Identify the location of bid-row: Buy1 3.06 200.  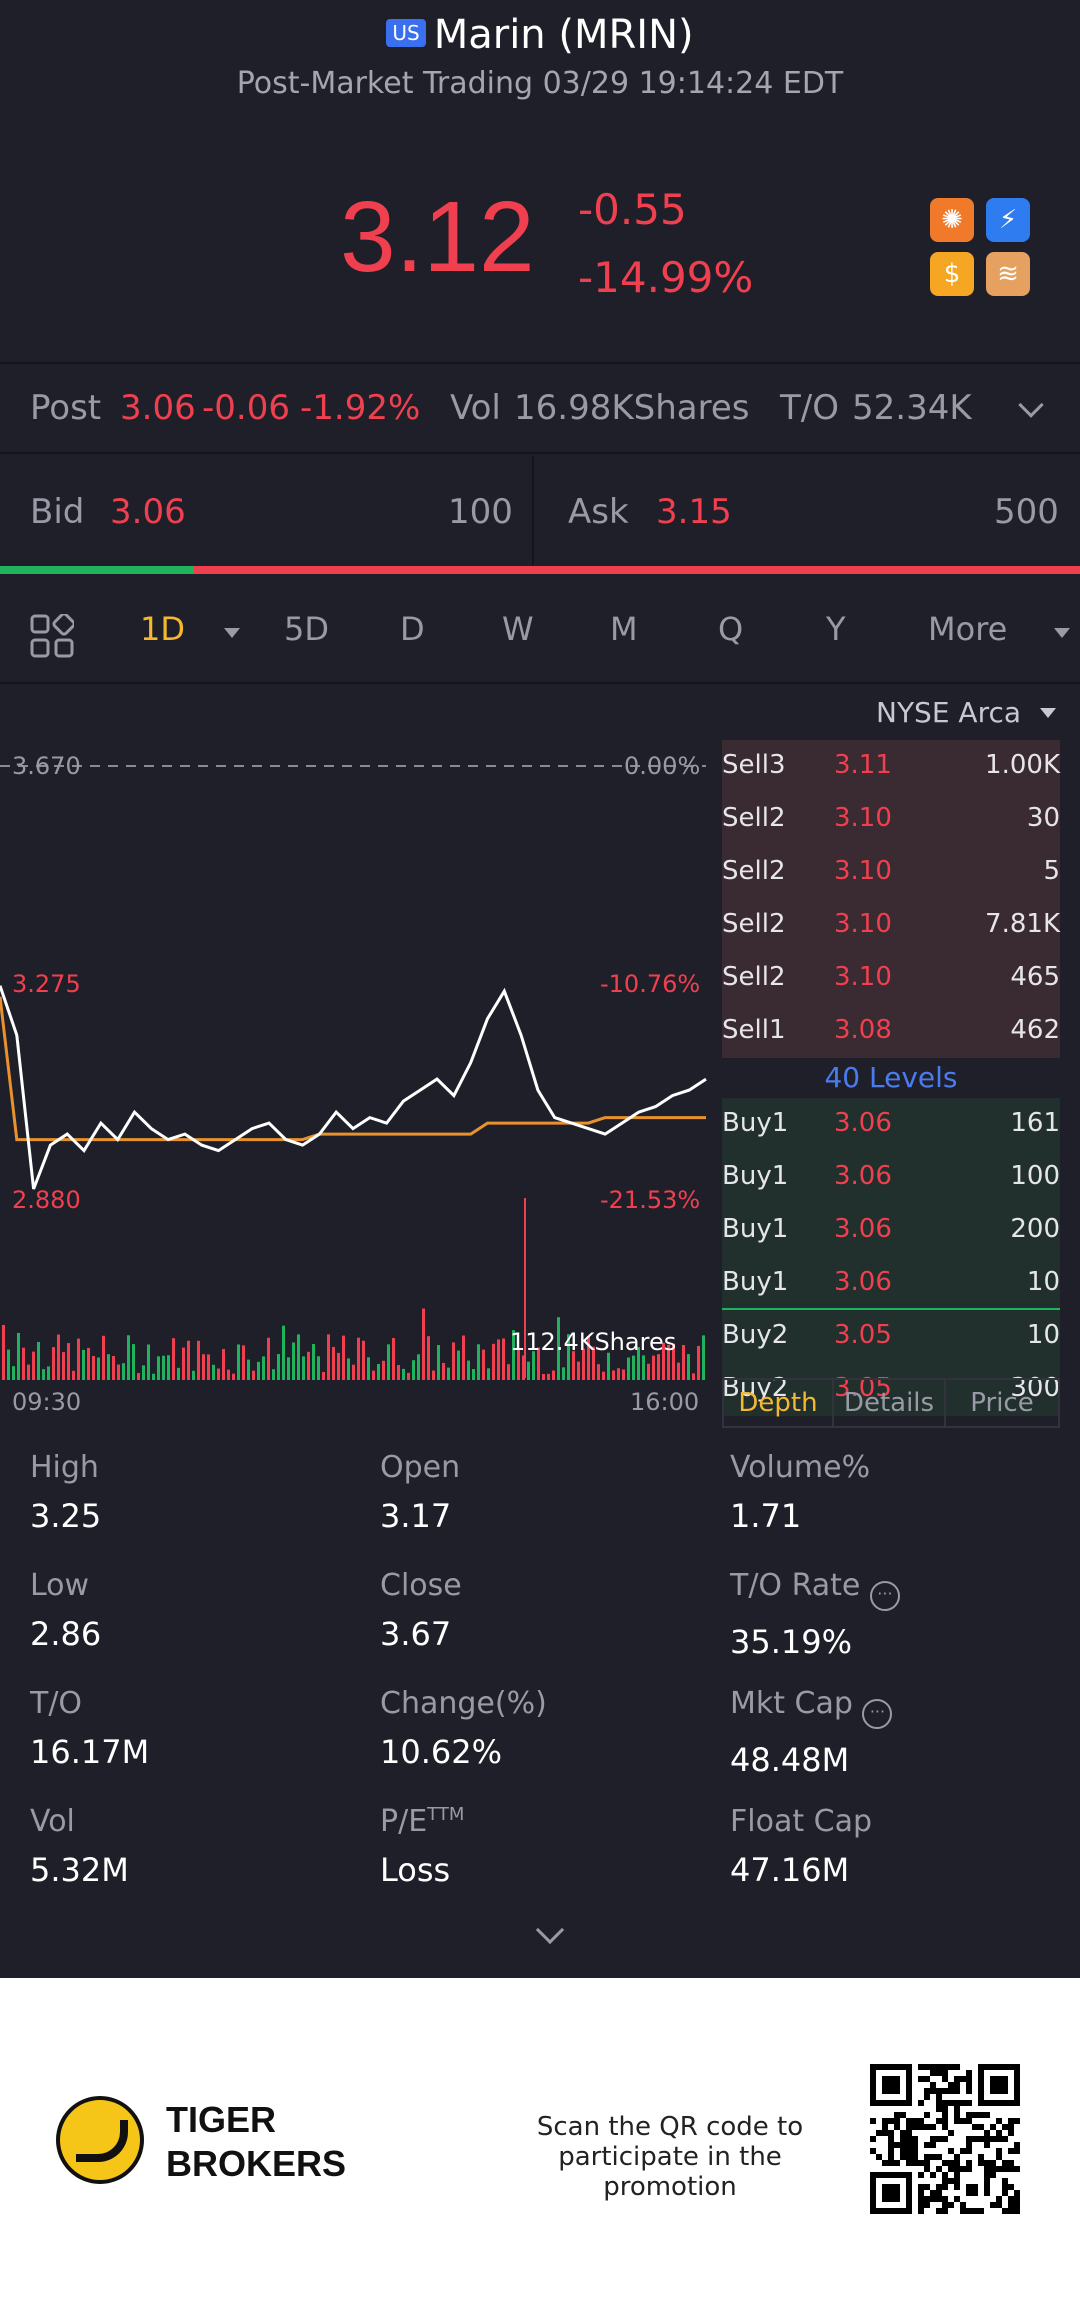
(891, 1230).